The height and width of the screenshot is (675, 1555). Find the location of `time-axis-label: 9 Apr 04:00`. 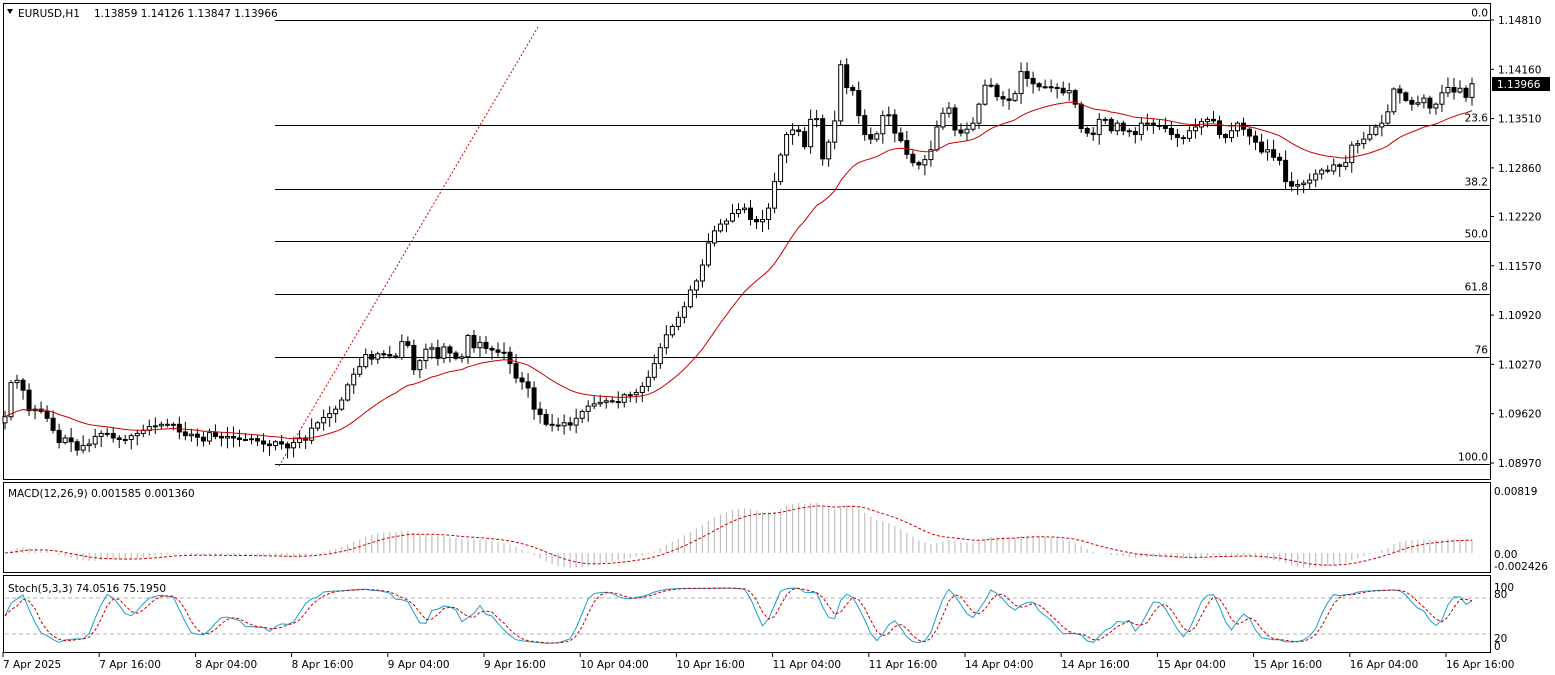

time-axis-label: 9 Apr 04:00 is located at coordinates (419, 665).